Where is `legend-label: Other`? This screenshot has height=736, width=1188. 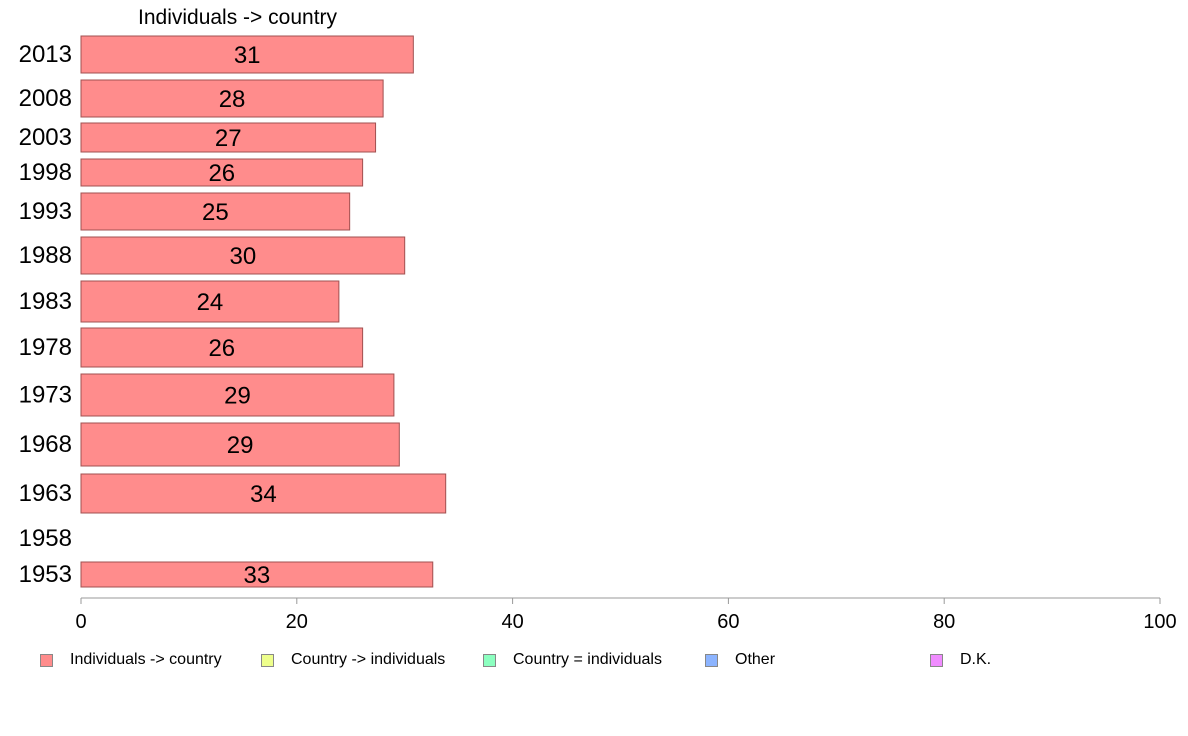 legend-label: Other is located at coordinates (755, 659).